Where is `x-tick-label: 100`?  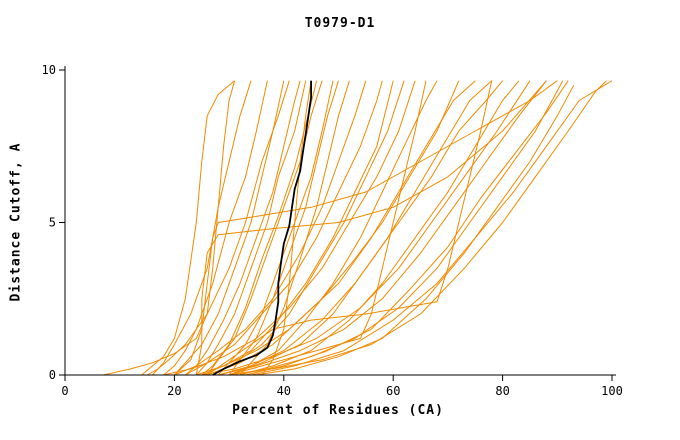
x-tick-label: 100 is located at coordinates (612, 391).